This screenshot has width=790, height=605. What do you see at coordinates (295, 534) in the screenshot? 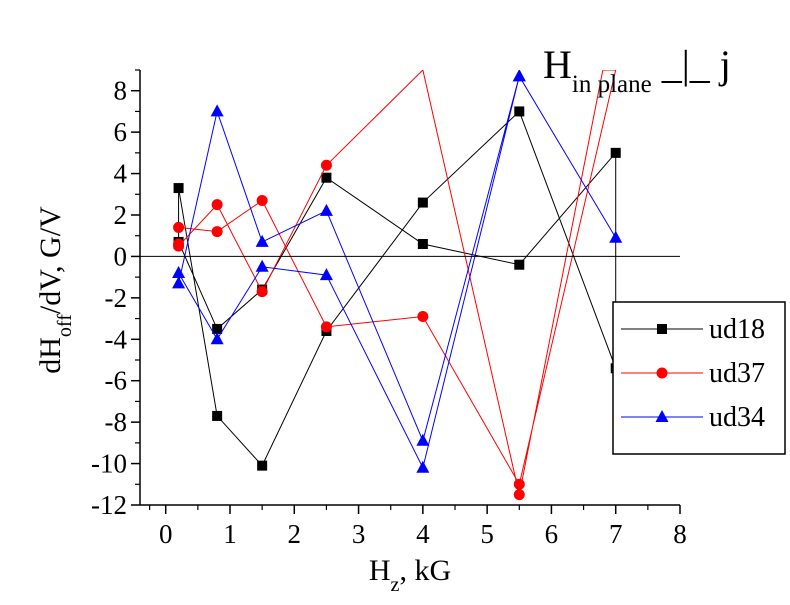
I see `x-tick-label: 2` at bounding box center [295, 534].